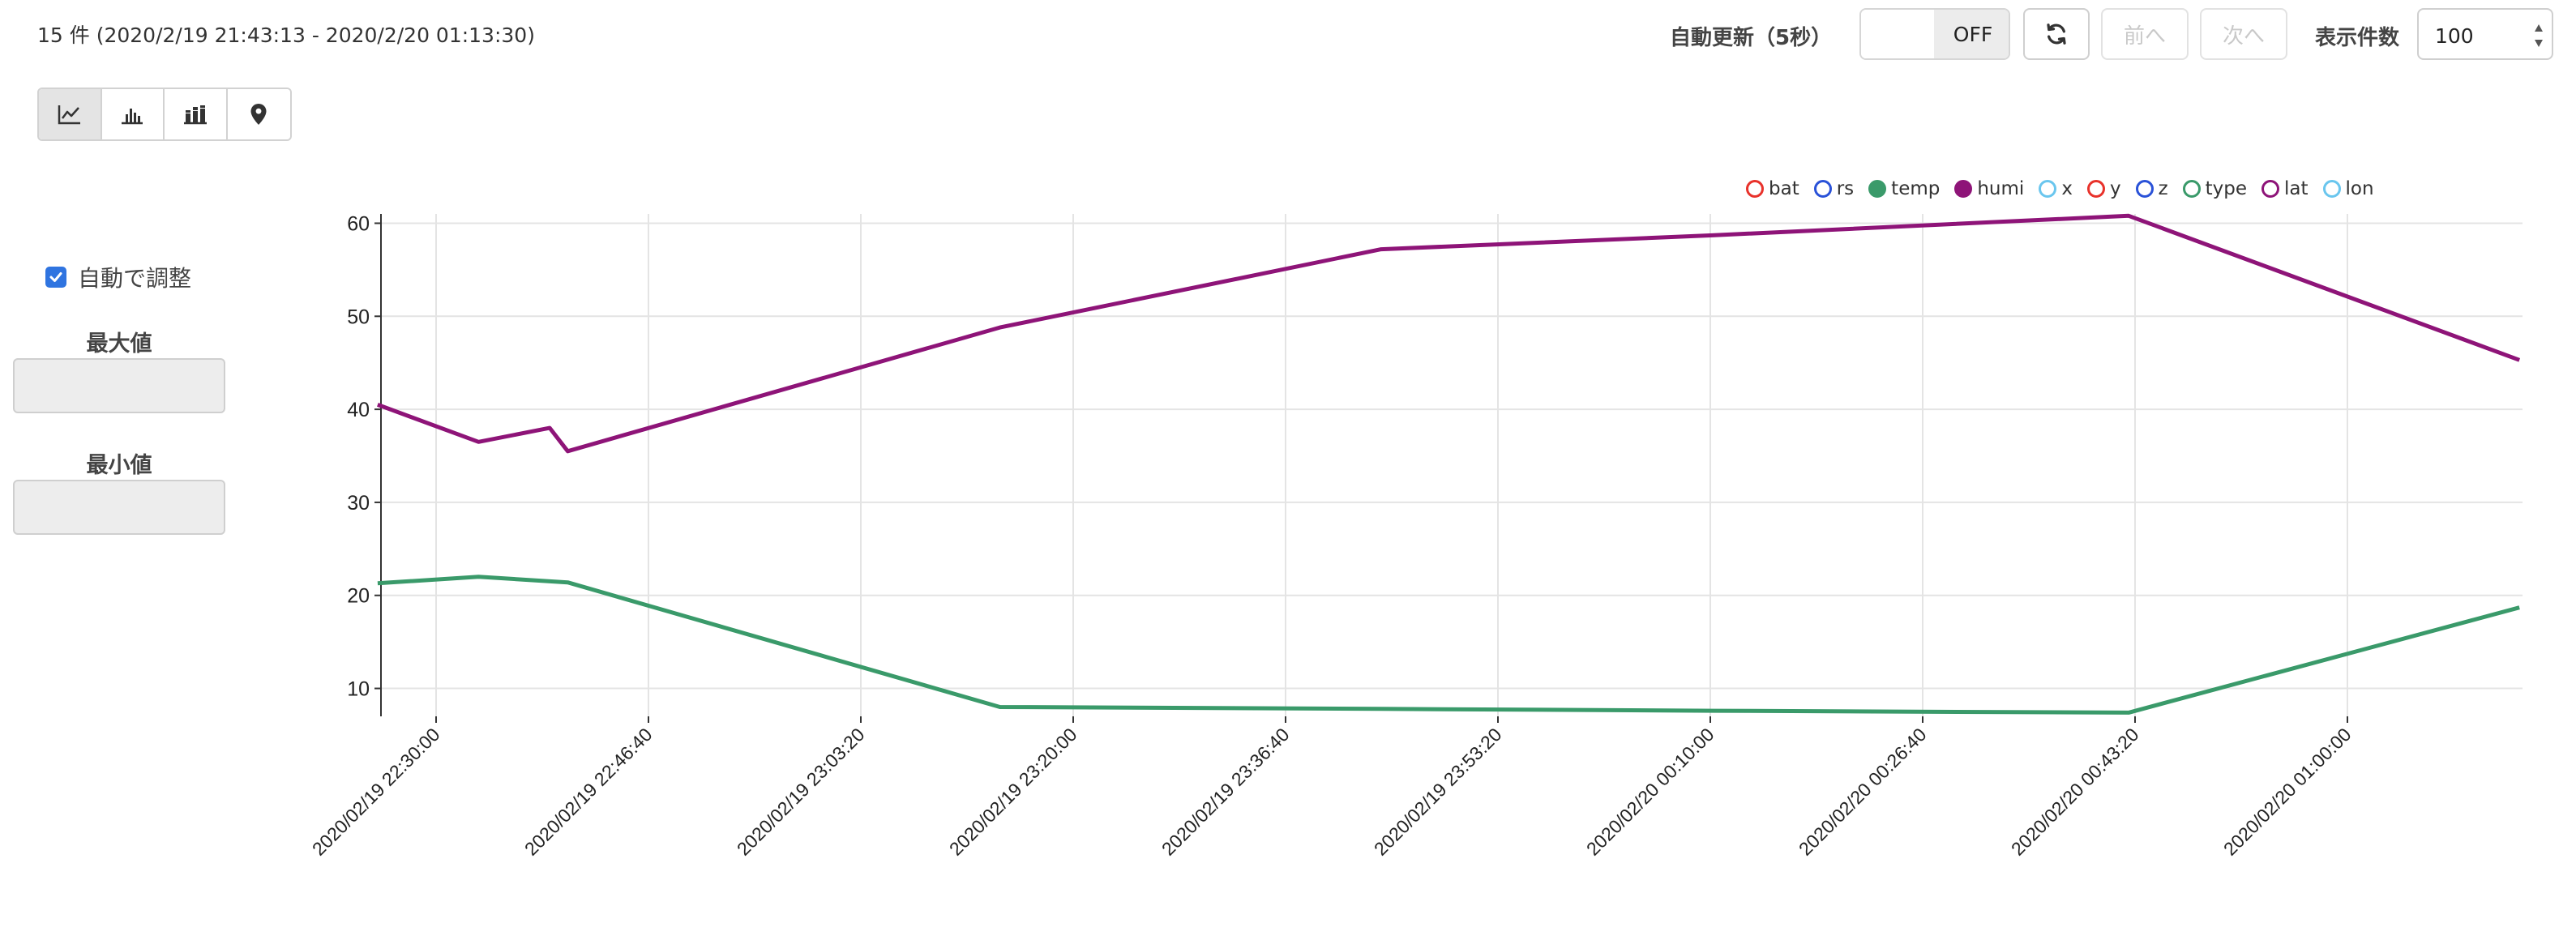  Describe the element at coordinates (1916, 188) in the screenshot. I see `legend-label: temp` at that location.